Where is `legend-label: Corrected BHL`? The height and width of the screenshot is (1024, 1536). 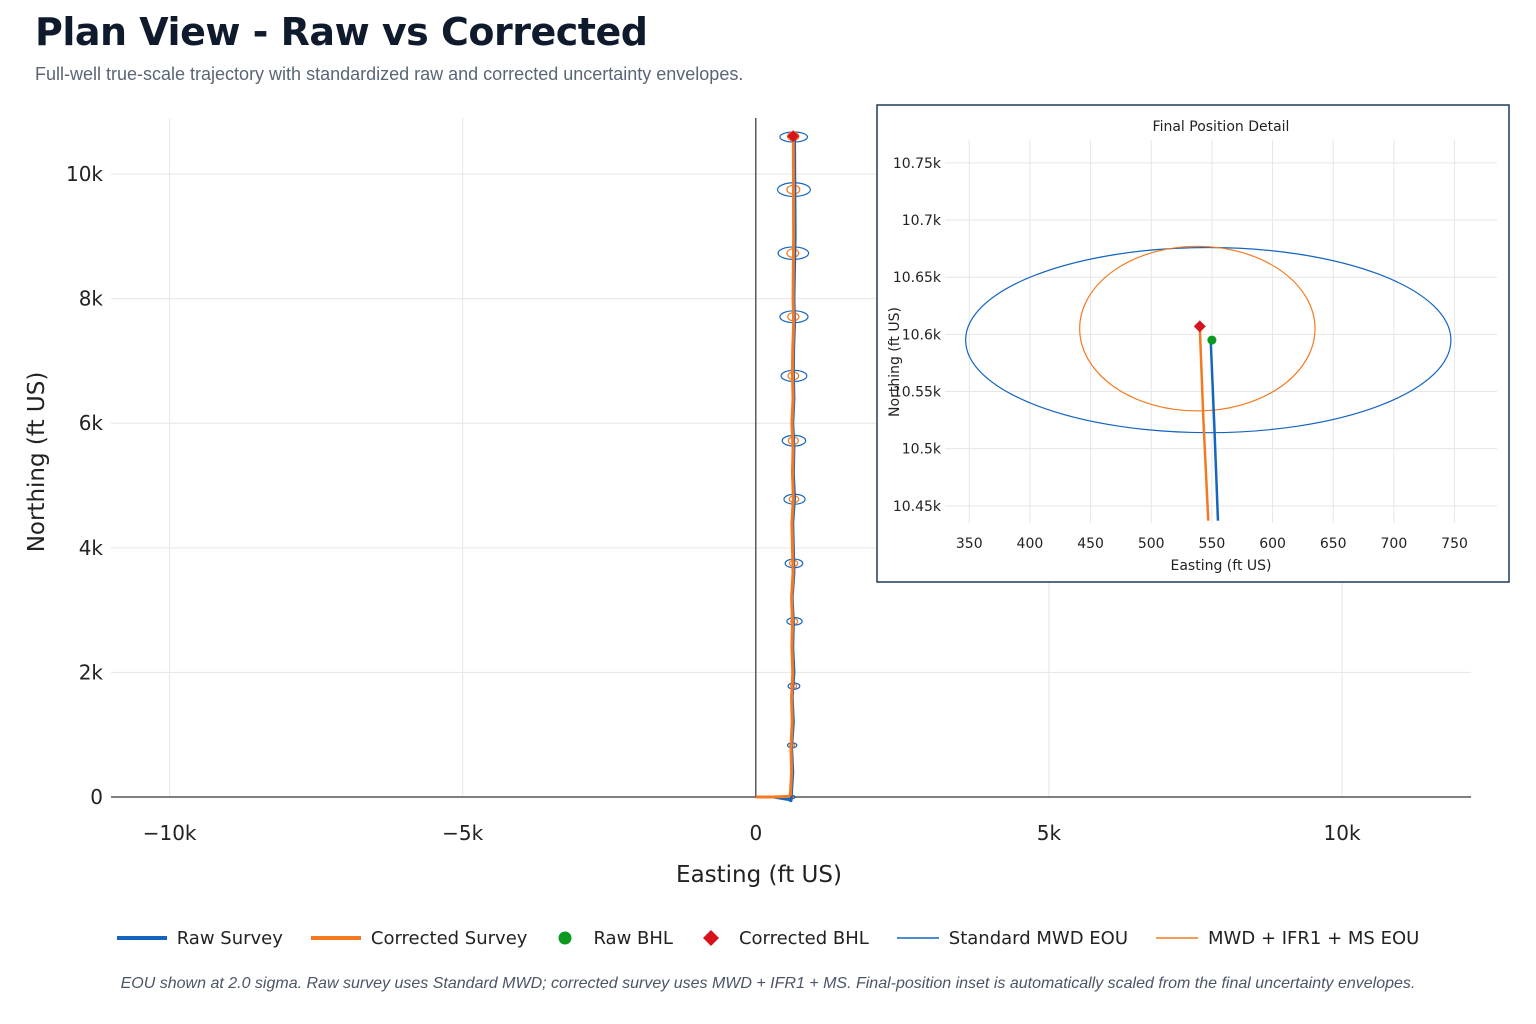 legend-label: Corrected BHL is located at coordinates (803, 938).